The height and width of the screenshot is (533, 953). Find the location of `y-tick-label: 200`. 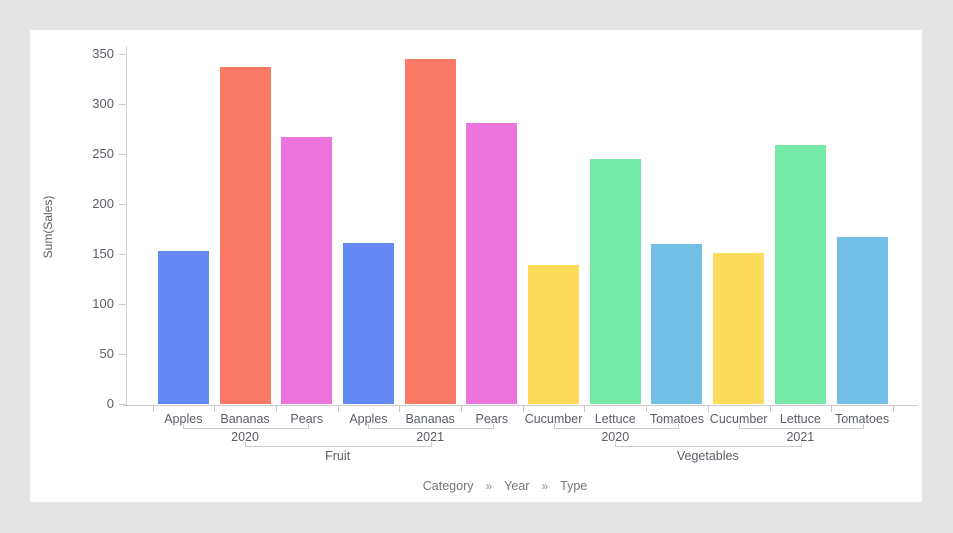

y-tick-label: 200 is located at coordinates (103, 203).